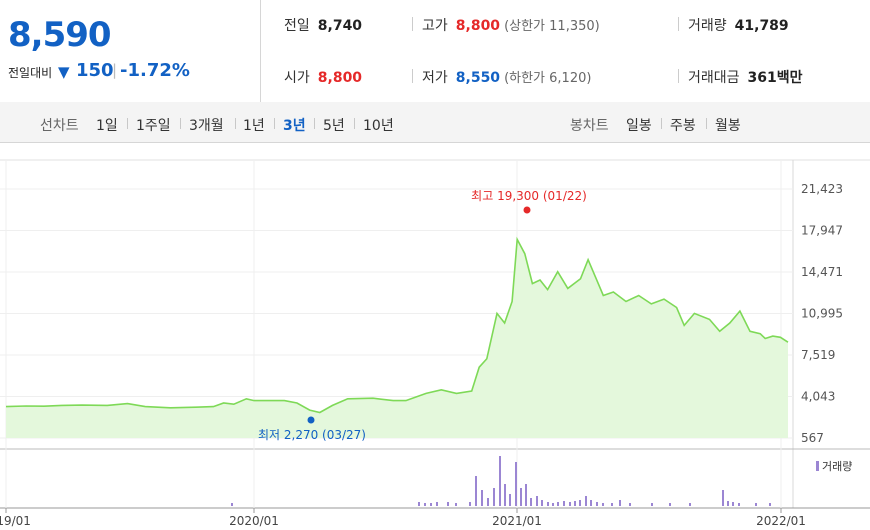 The height and width of the screenshot is (530, 870). I want to click on range-1w: 1주일, so click(153, 126).